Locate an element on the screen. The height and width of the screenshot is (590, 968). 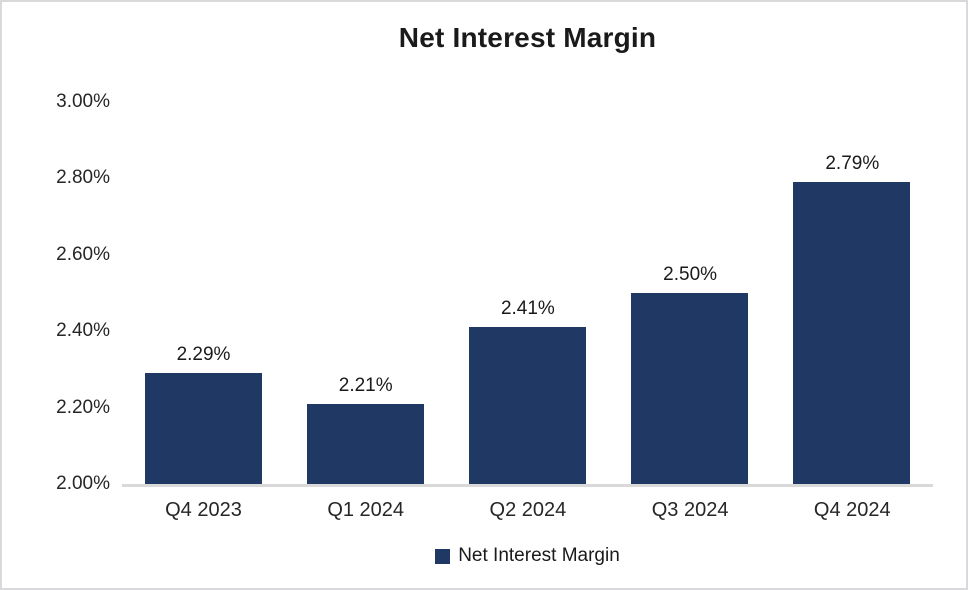
bar-data-label: 2.21% is located at coordinates (365, 385).